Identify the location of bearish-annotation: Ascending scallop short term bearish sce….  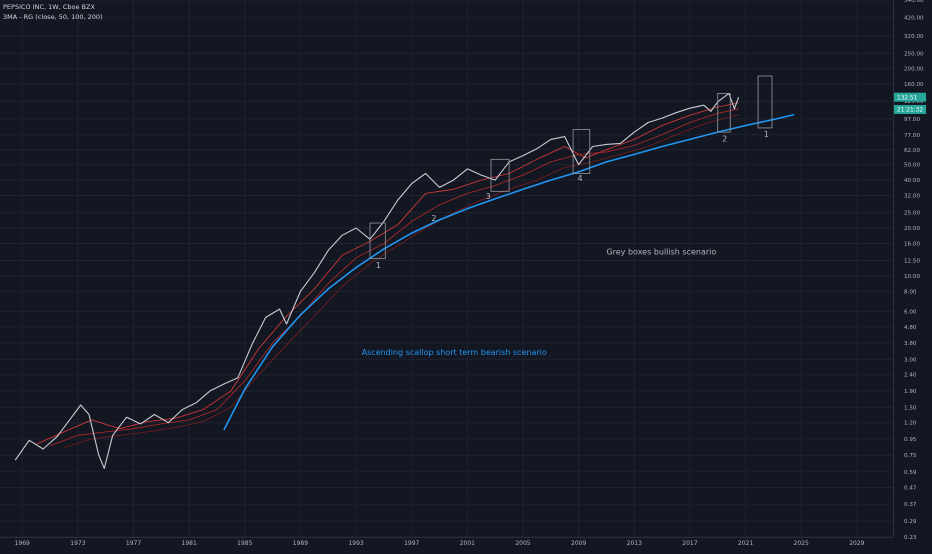
(454, 352).